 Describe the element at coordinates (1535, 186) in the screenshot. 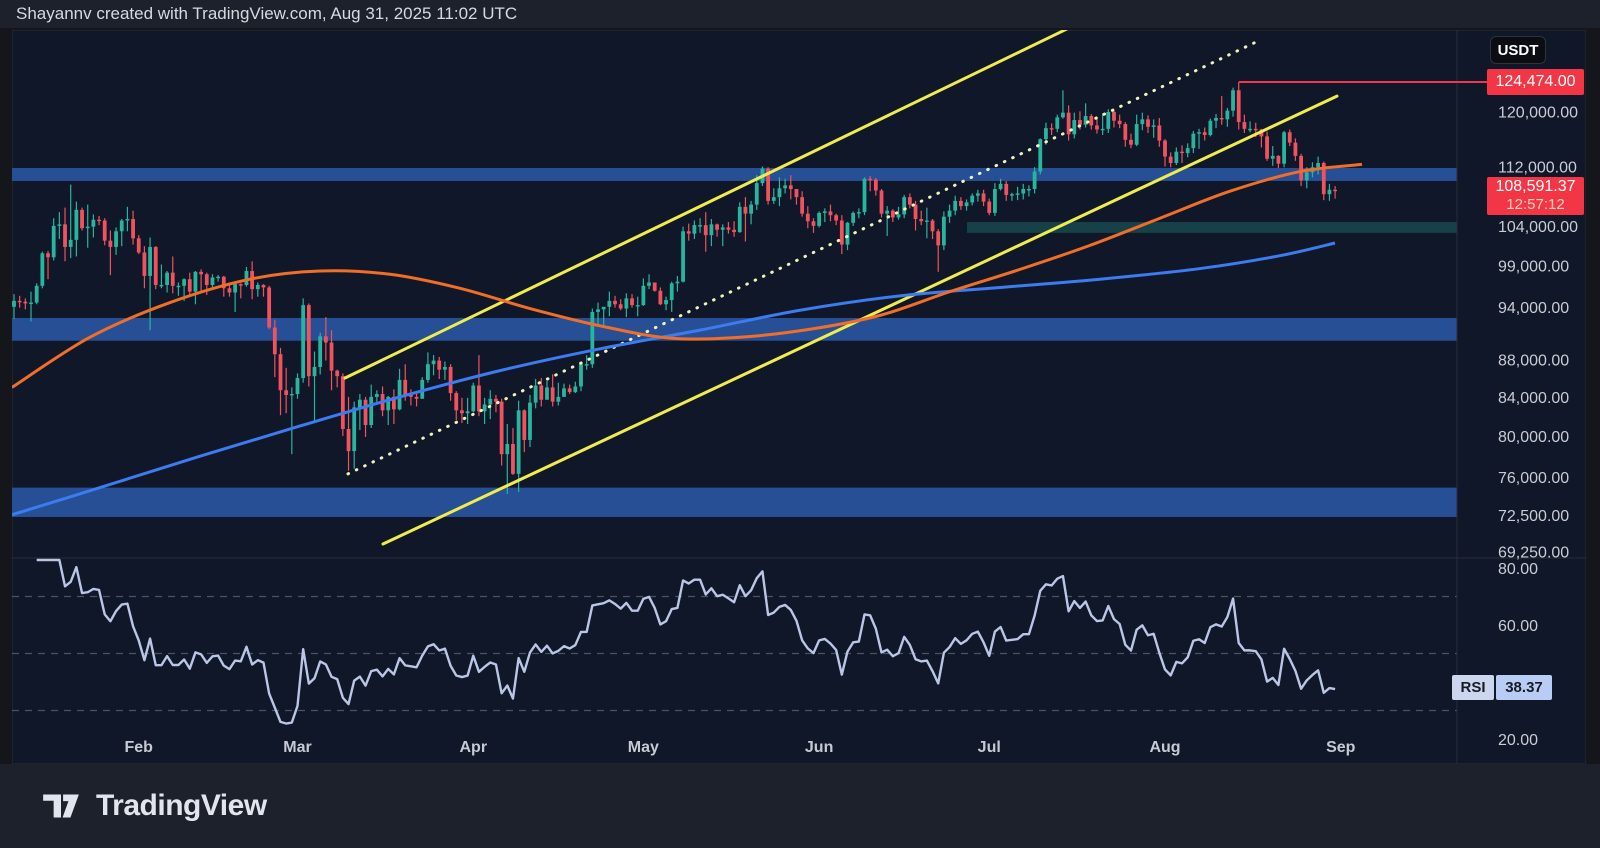

I see `last-price-text: 108,591.37` at that location.